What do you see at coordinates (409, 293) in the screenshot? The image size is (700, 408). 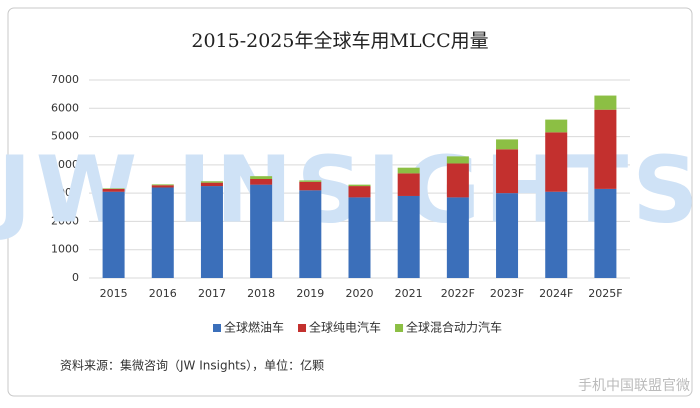 I see `x-tick-label: 2021` at bounding box center [409, 293].